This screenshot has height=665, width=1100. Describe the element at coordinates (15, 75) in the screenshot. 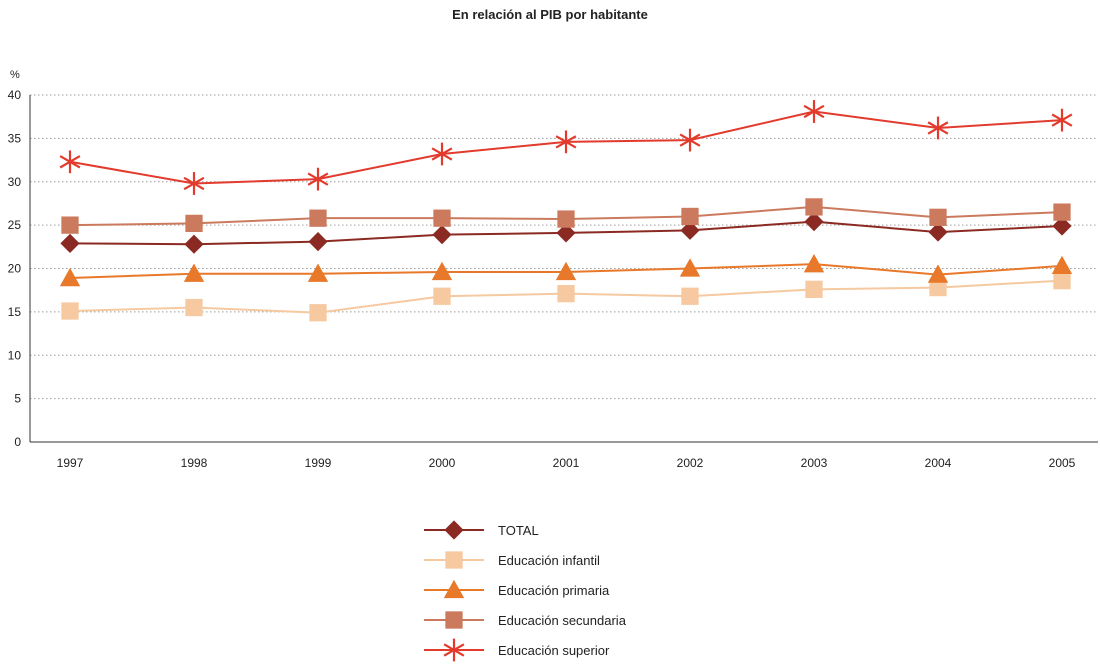

I see `y-axis-unit-label: %` at that location.